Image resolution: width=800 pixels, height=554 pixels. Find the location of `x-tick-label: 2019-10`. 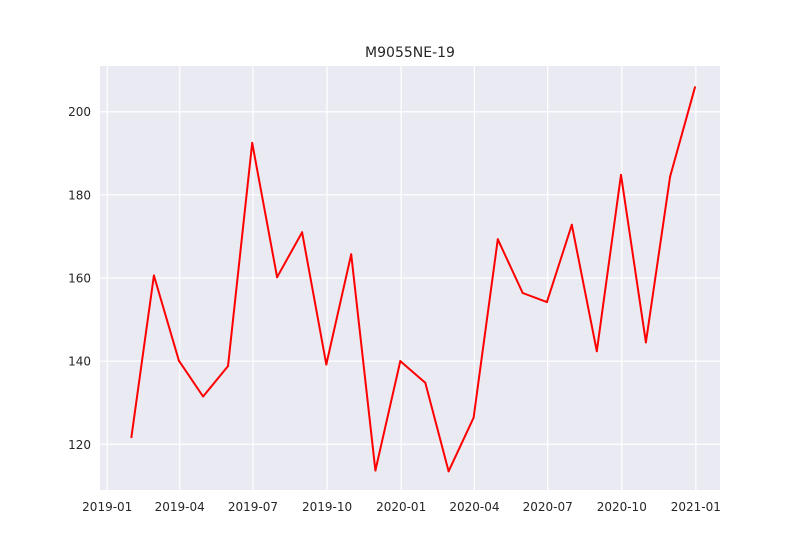

x-tick-label: 2019-10 is located at coordinates (327, 507).